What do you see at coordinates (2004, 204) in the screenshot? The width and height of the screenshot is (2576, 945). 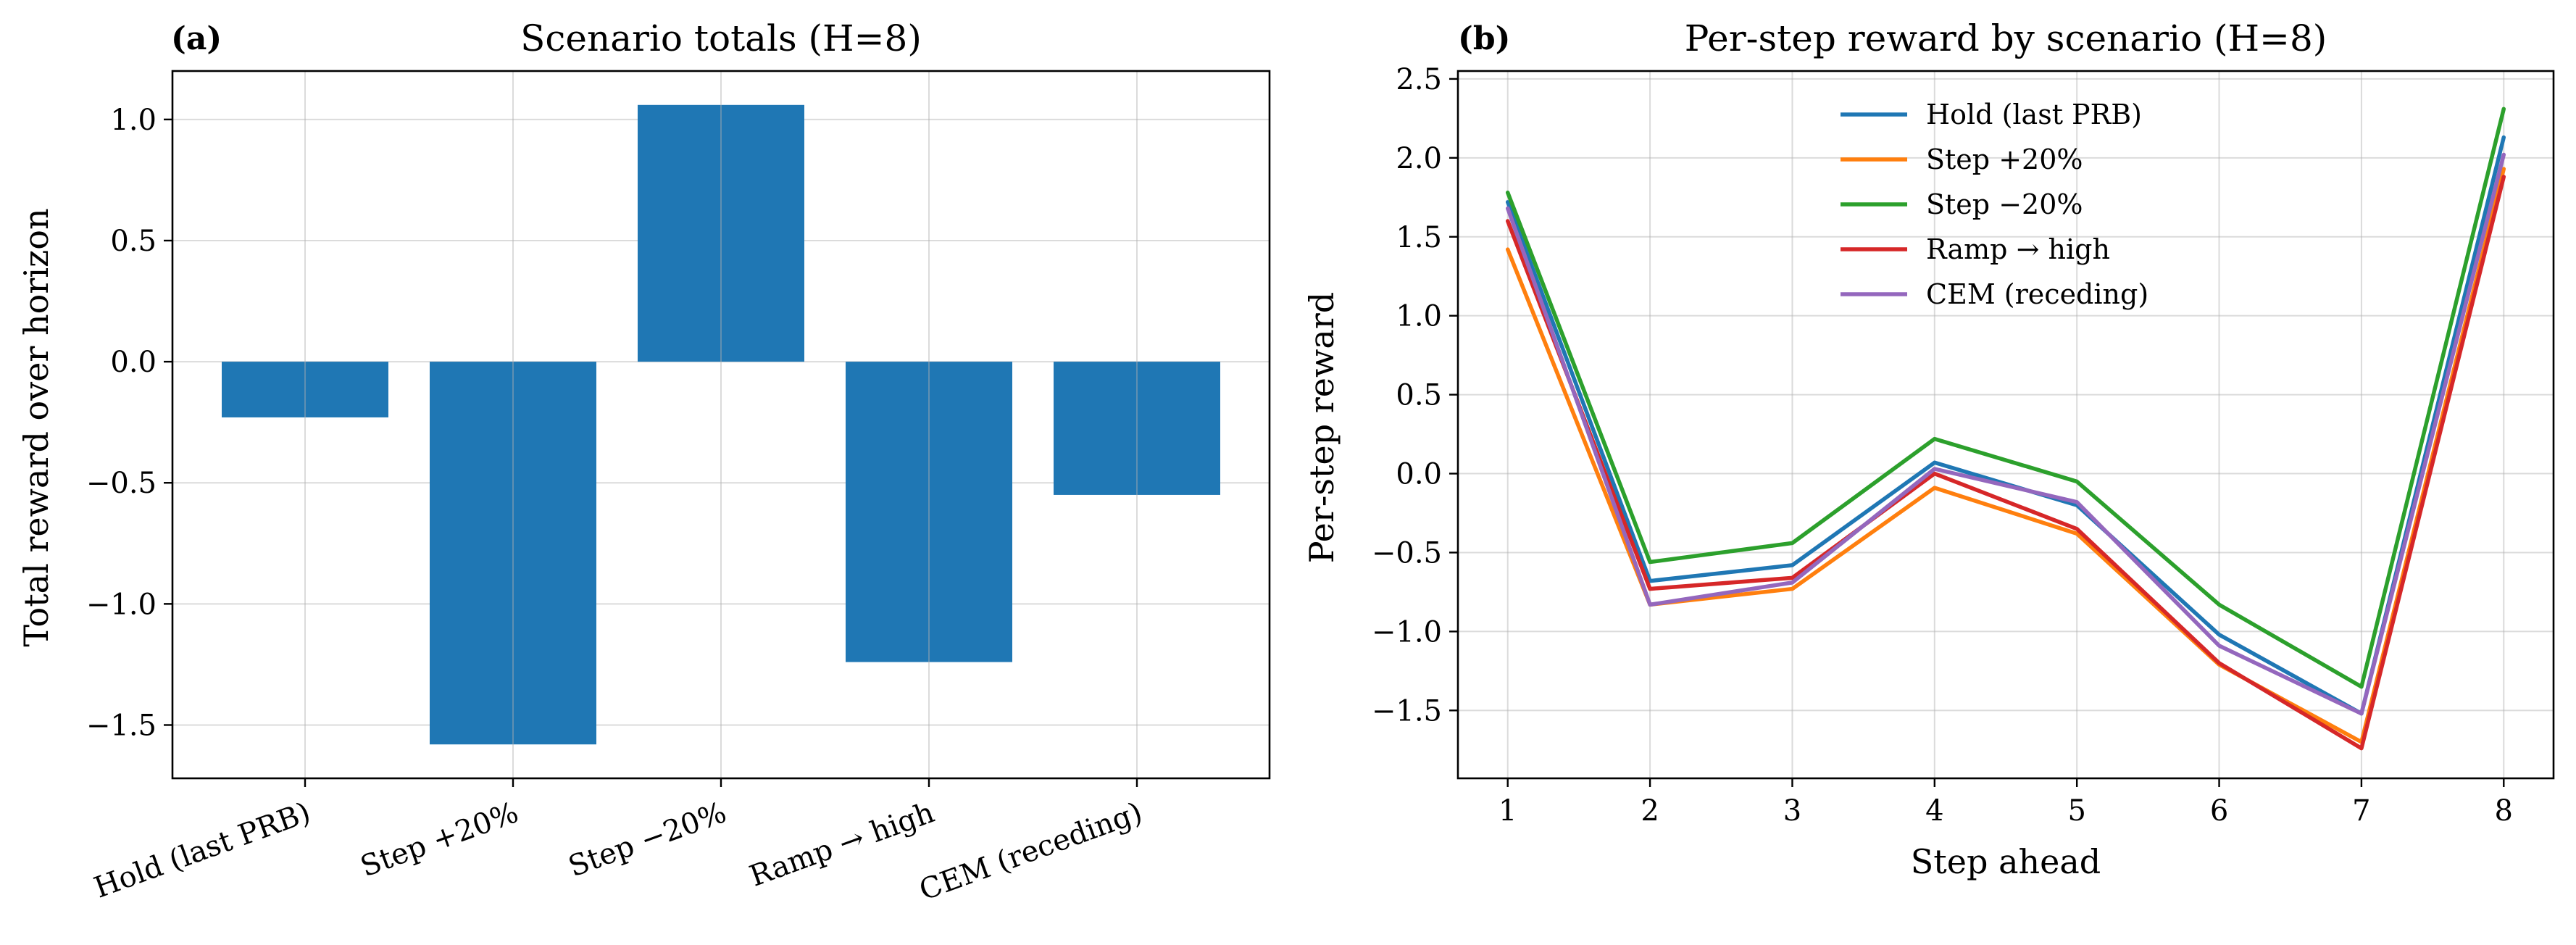 I see `legend-label-3: Step −20%` at bounding box center [2004, 204].